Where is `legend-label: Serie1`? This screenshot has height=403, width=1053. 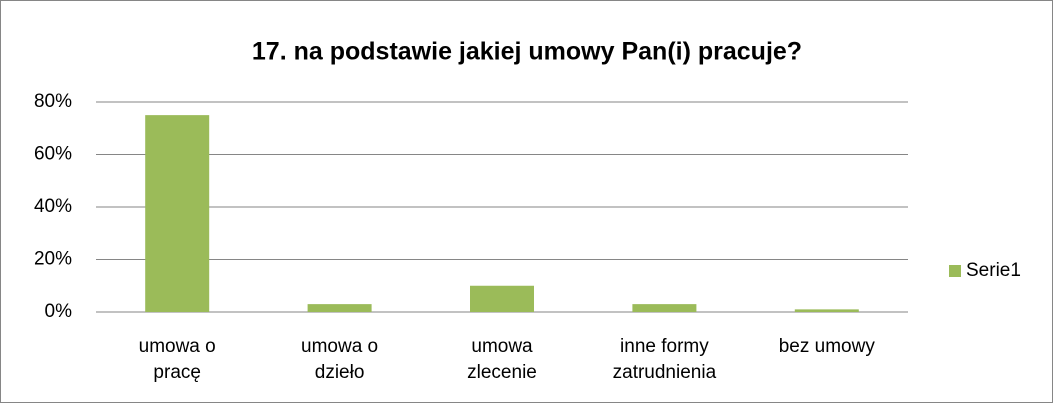 legend-label: Serie1 is located at coordinates (993, 270).